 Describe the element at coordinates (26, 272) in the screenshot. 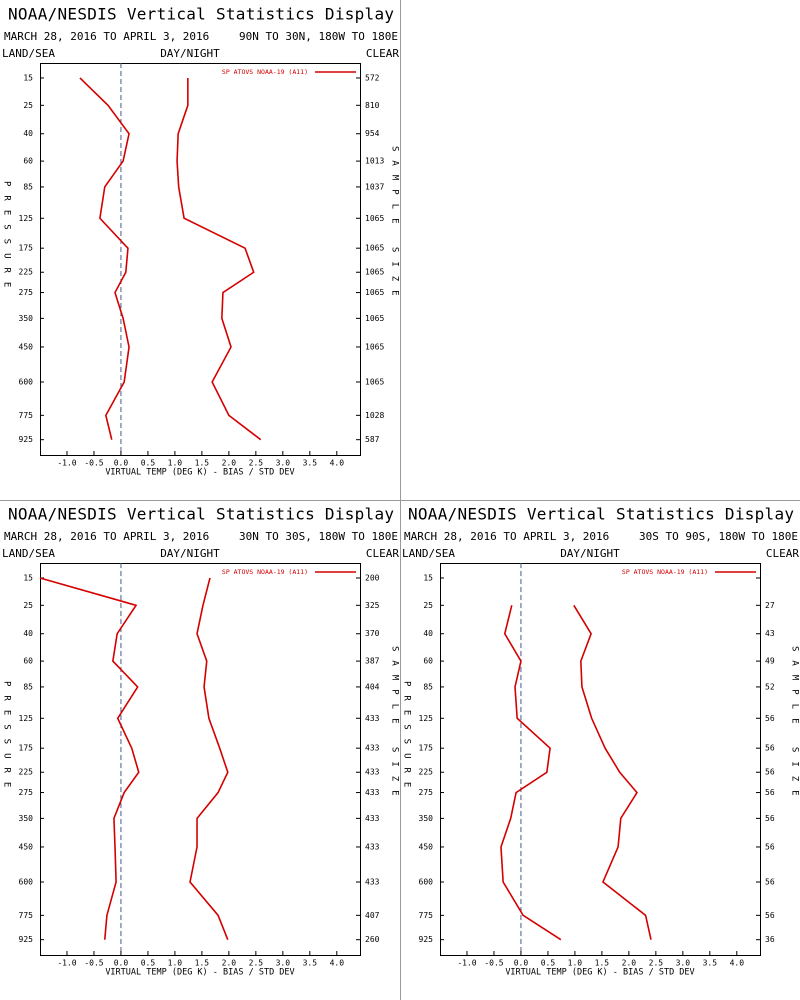

I see `pressure-label: 225` at that location.